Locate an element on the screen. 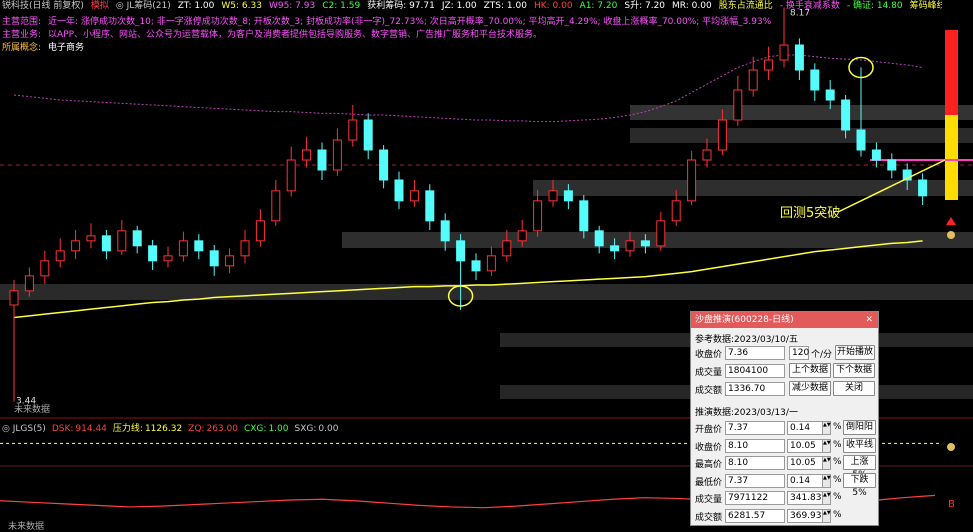 The height and width of the screenshot is (532, 973). header-text: A1: 7.20 is located at coordinates (598, 6).